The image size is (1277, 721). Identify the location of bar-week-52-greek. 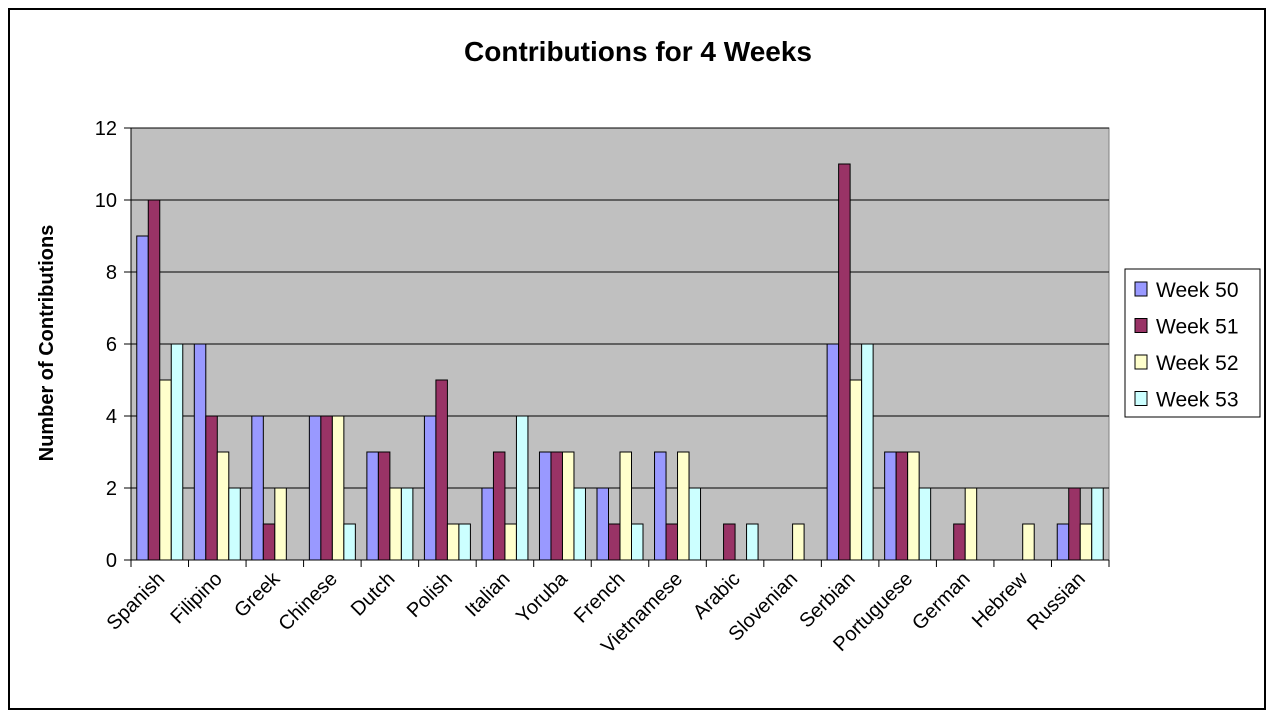
(280, 524).